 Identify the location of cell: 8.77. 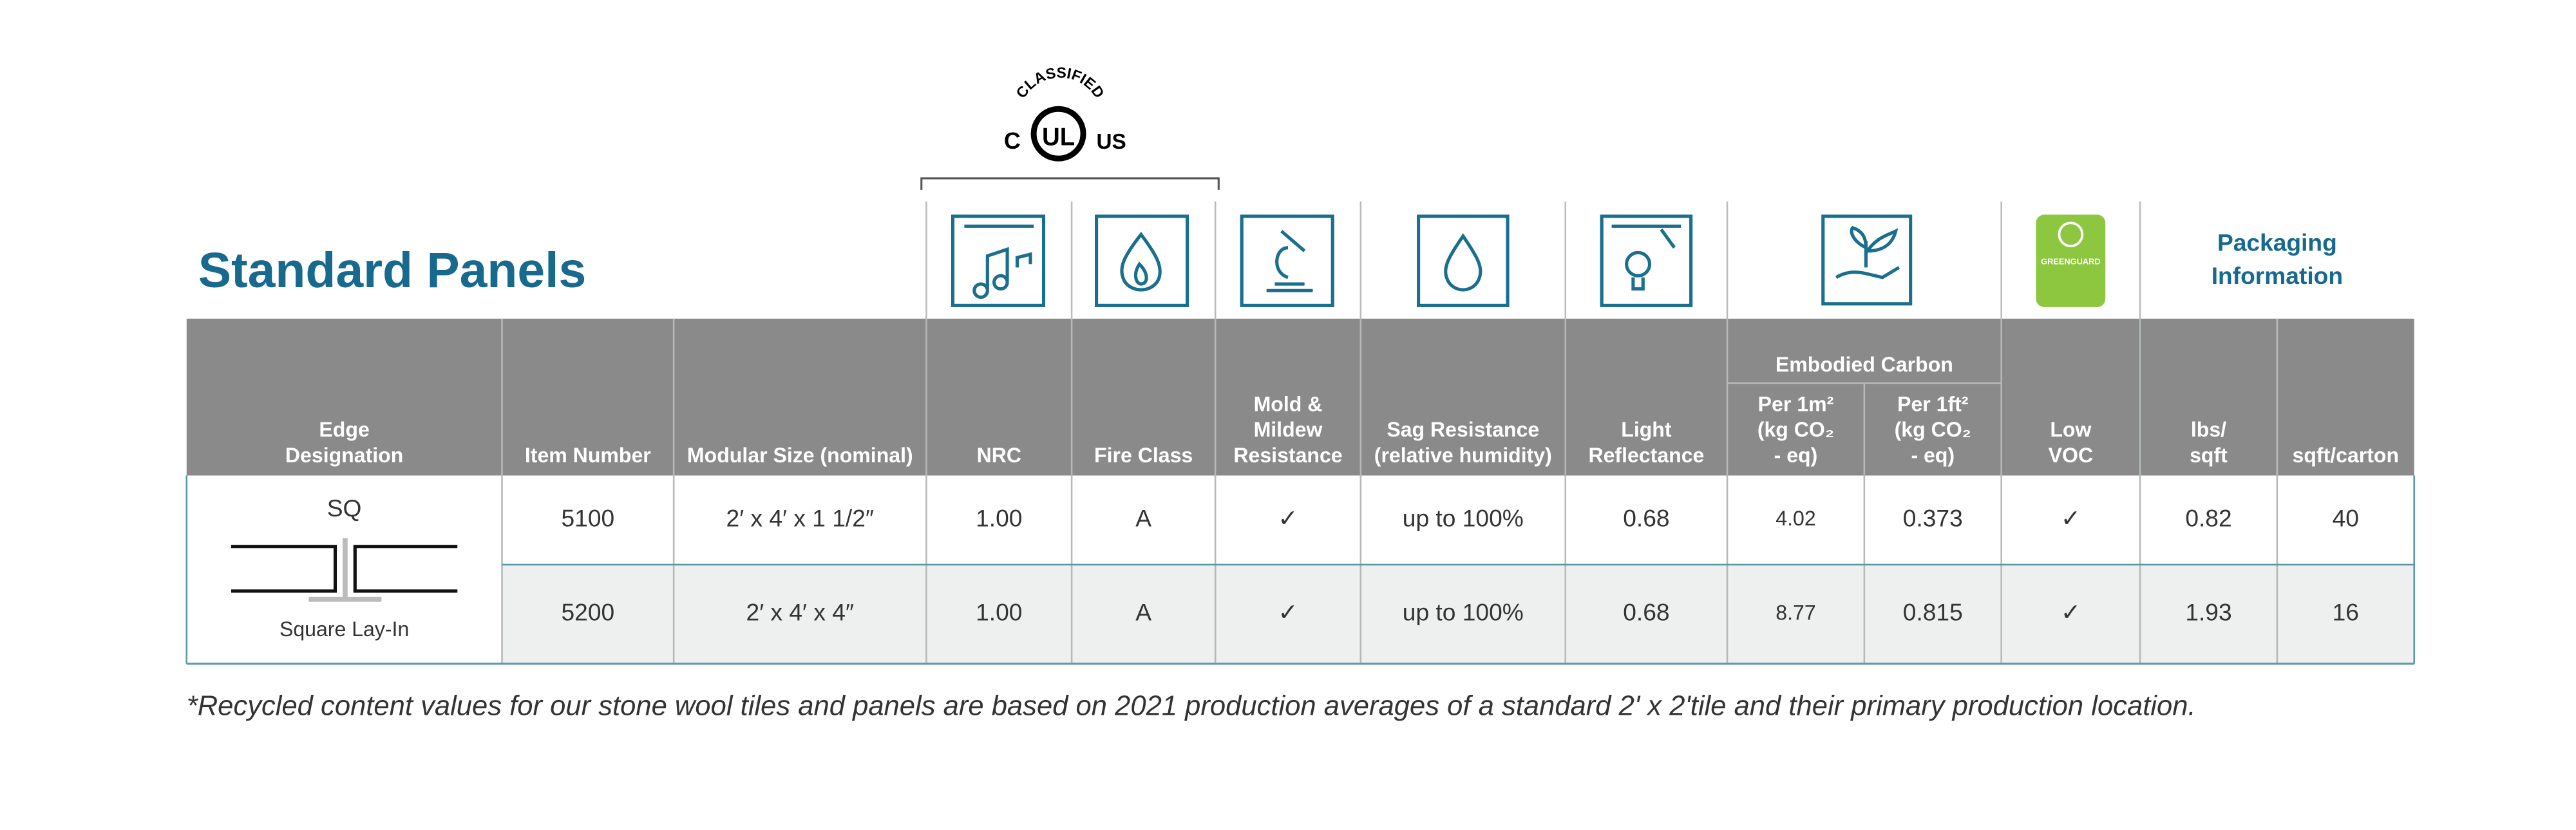
(1795, 613).